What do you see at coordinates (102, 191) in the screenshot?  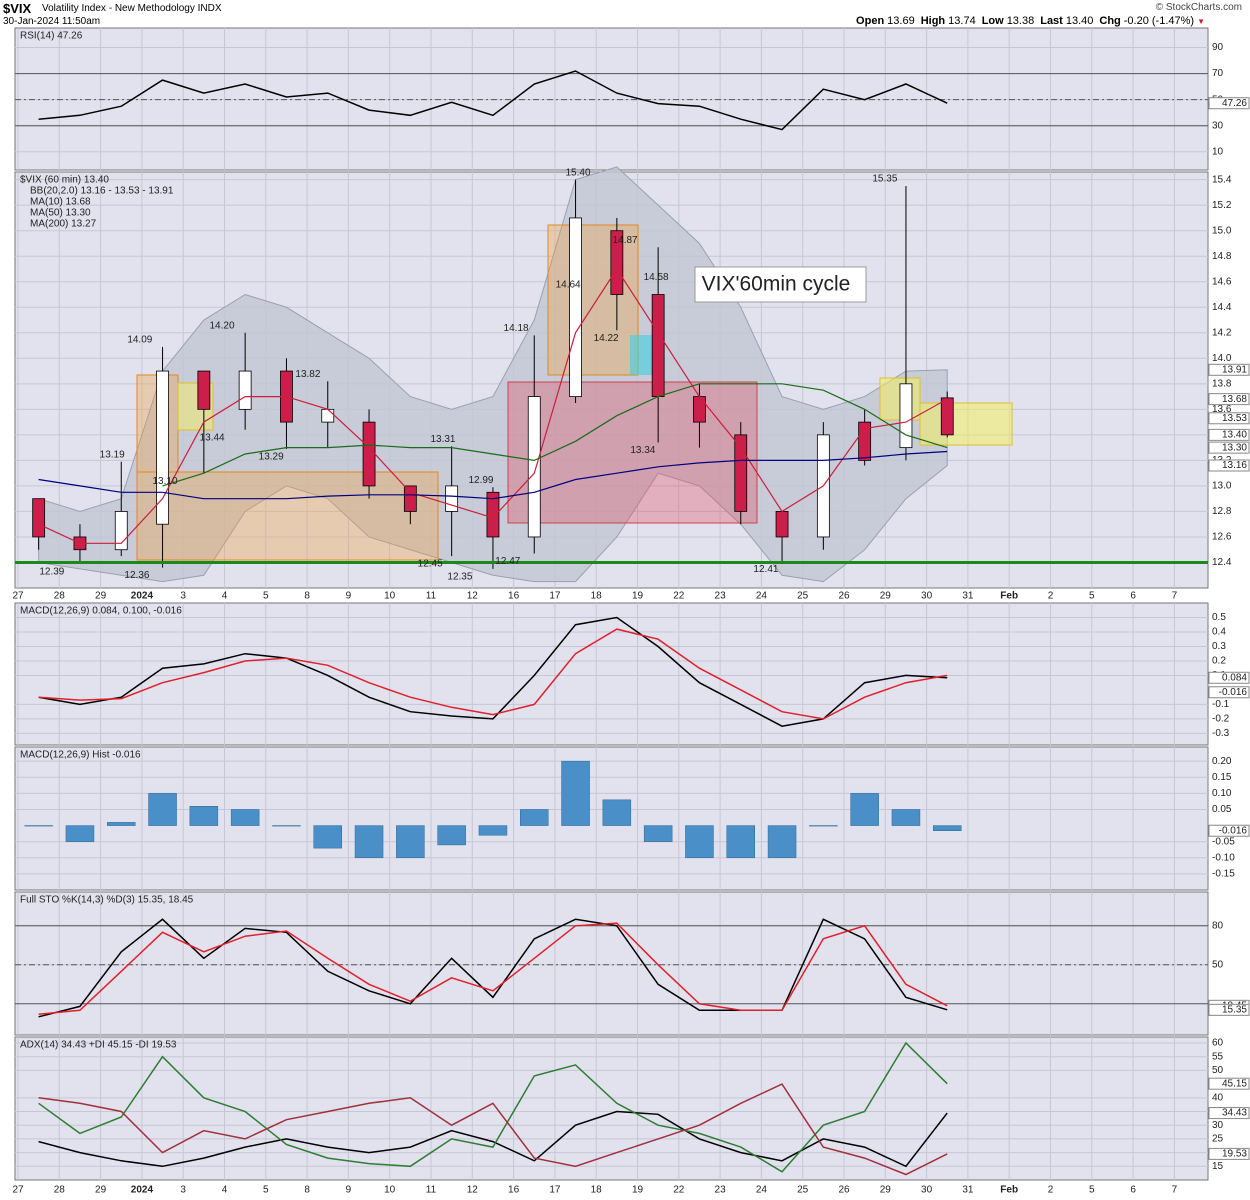 I see `legend-entry: BB(20,2.0) 13.16 - 13.53 - 13.91` at bounding box center [102, 191].